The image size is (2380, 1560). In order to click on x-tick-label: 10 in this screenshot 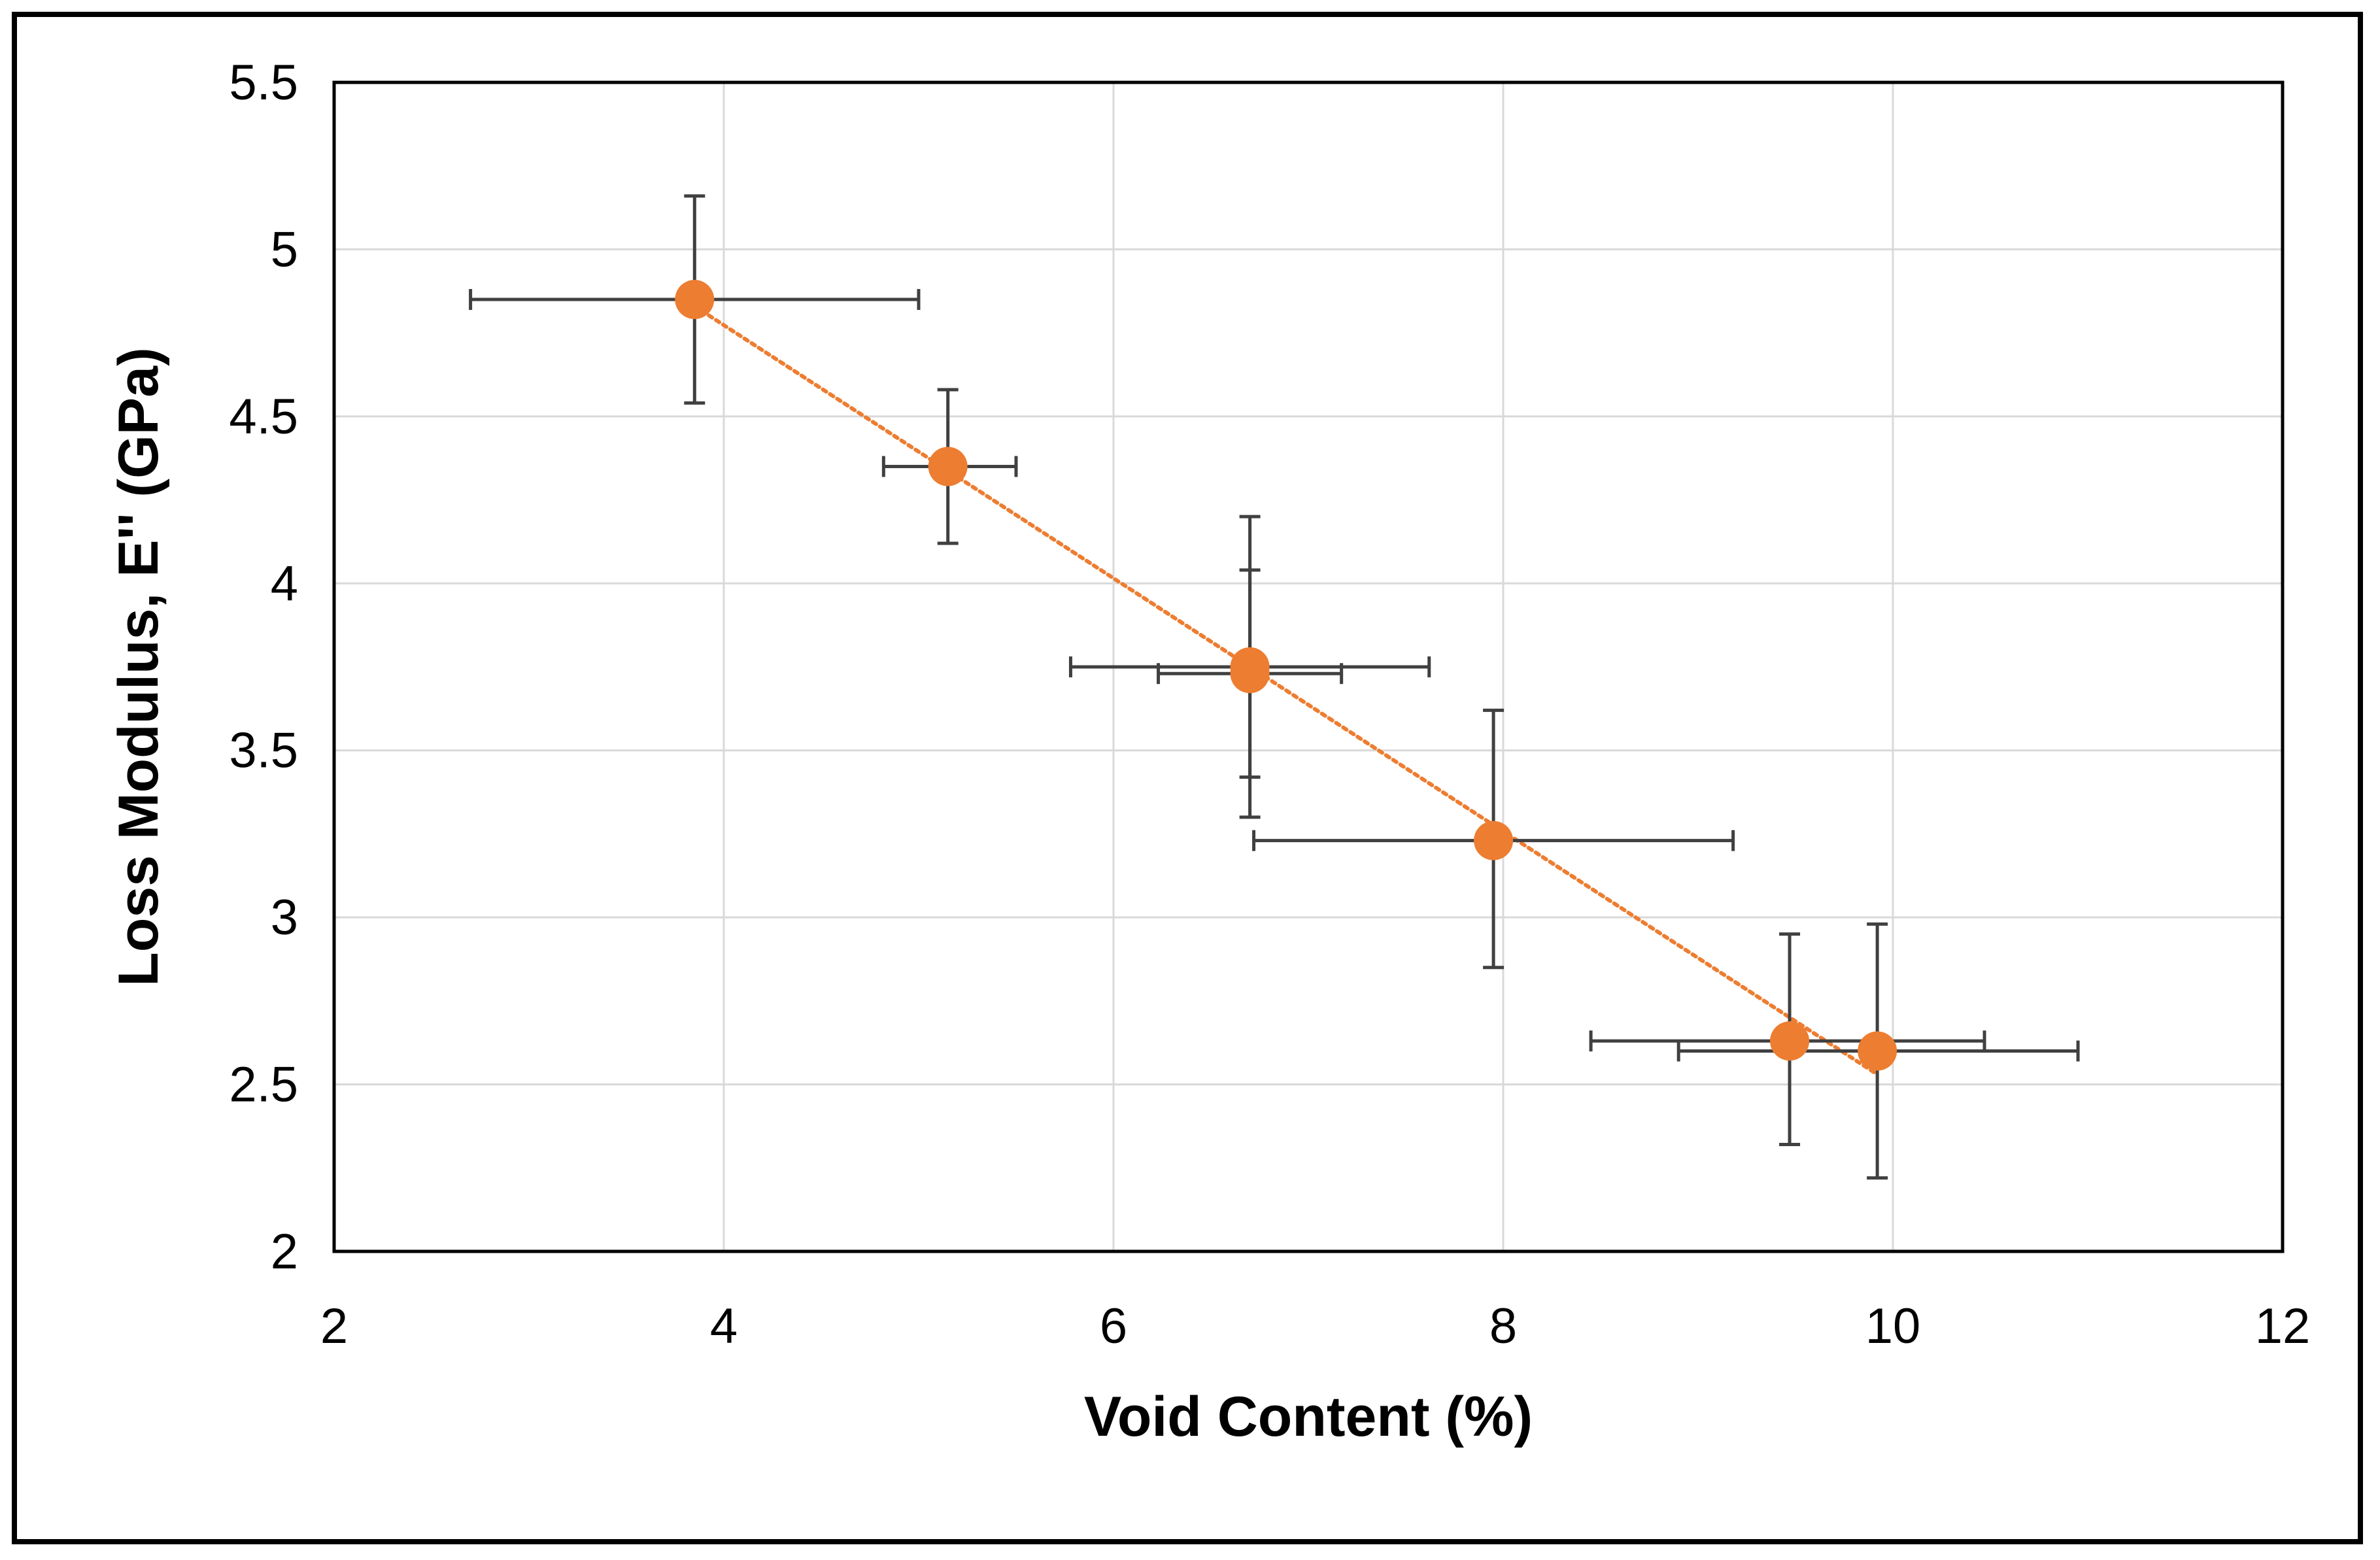, I will do `click(1893, 1326)`.